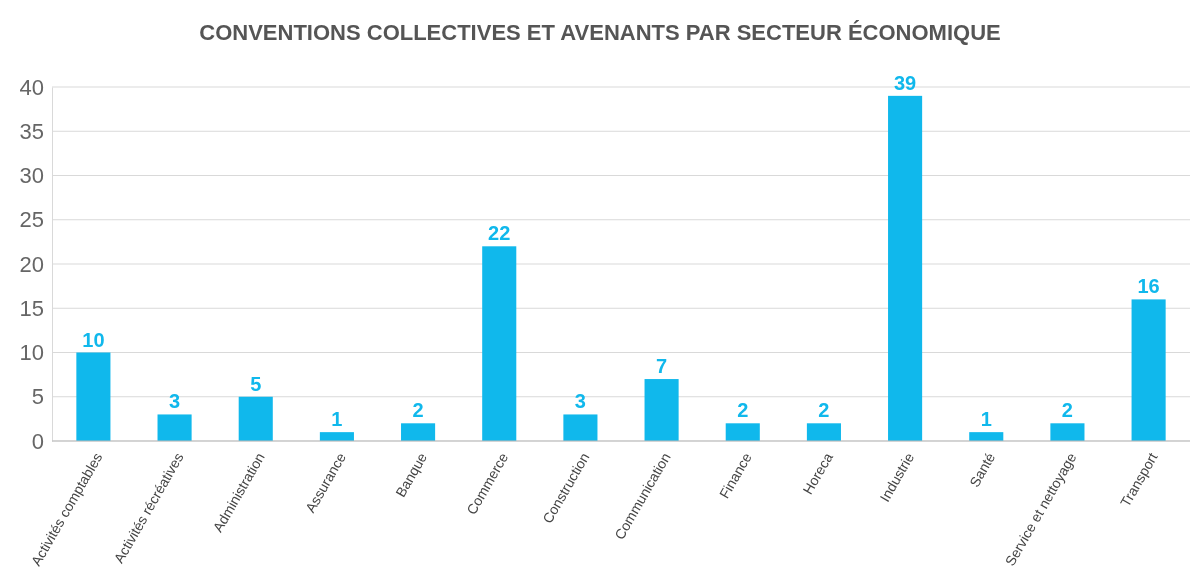 The image size is (1200, 575). Describe the element at coordinates (31, 176) in the screenshot. I see `y-tick-label: 30` at that location.